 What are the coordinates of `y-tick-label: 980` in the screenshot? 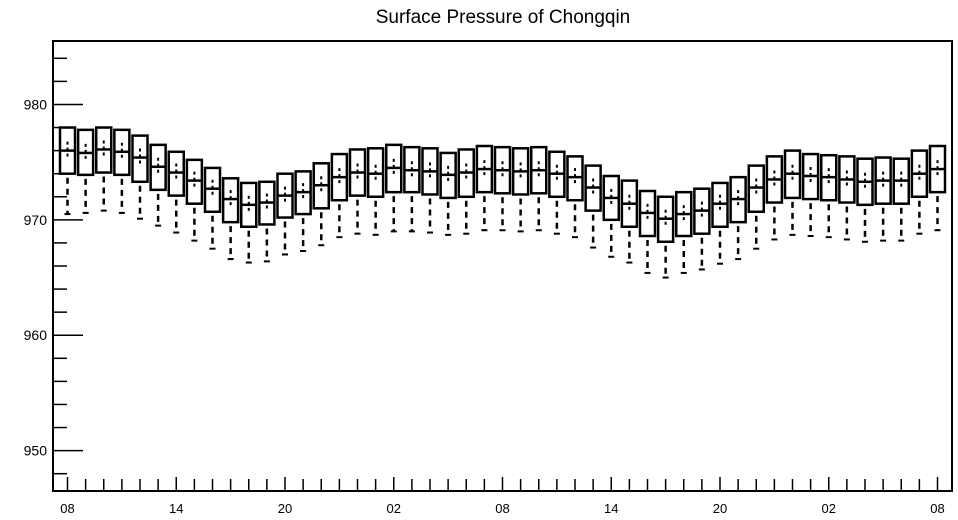 It's located at (36, 104).